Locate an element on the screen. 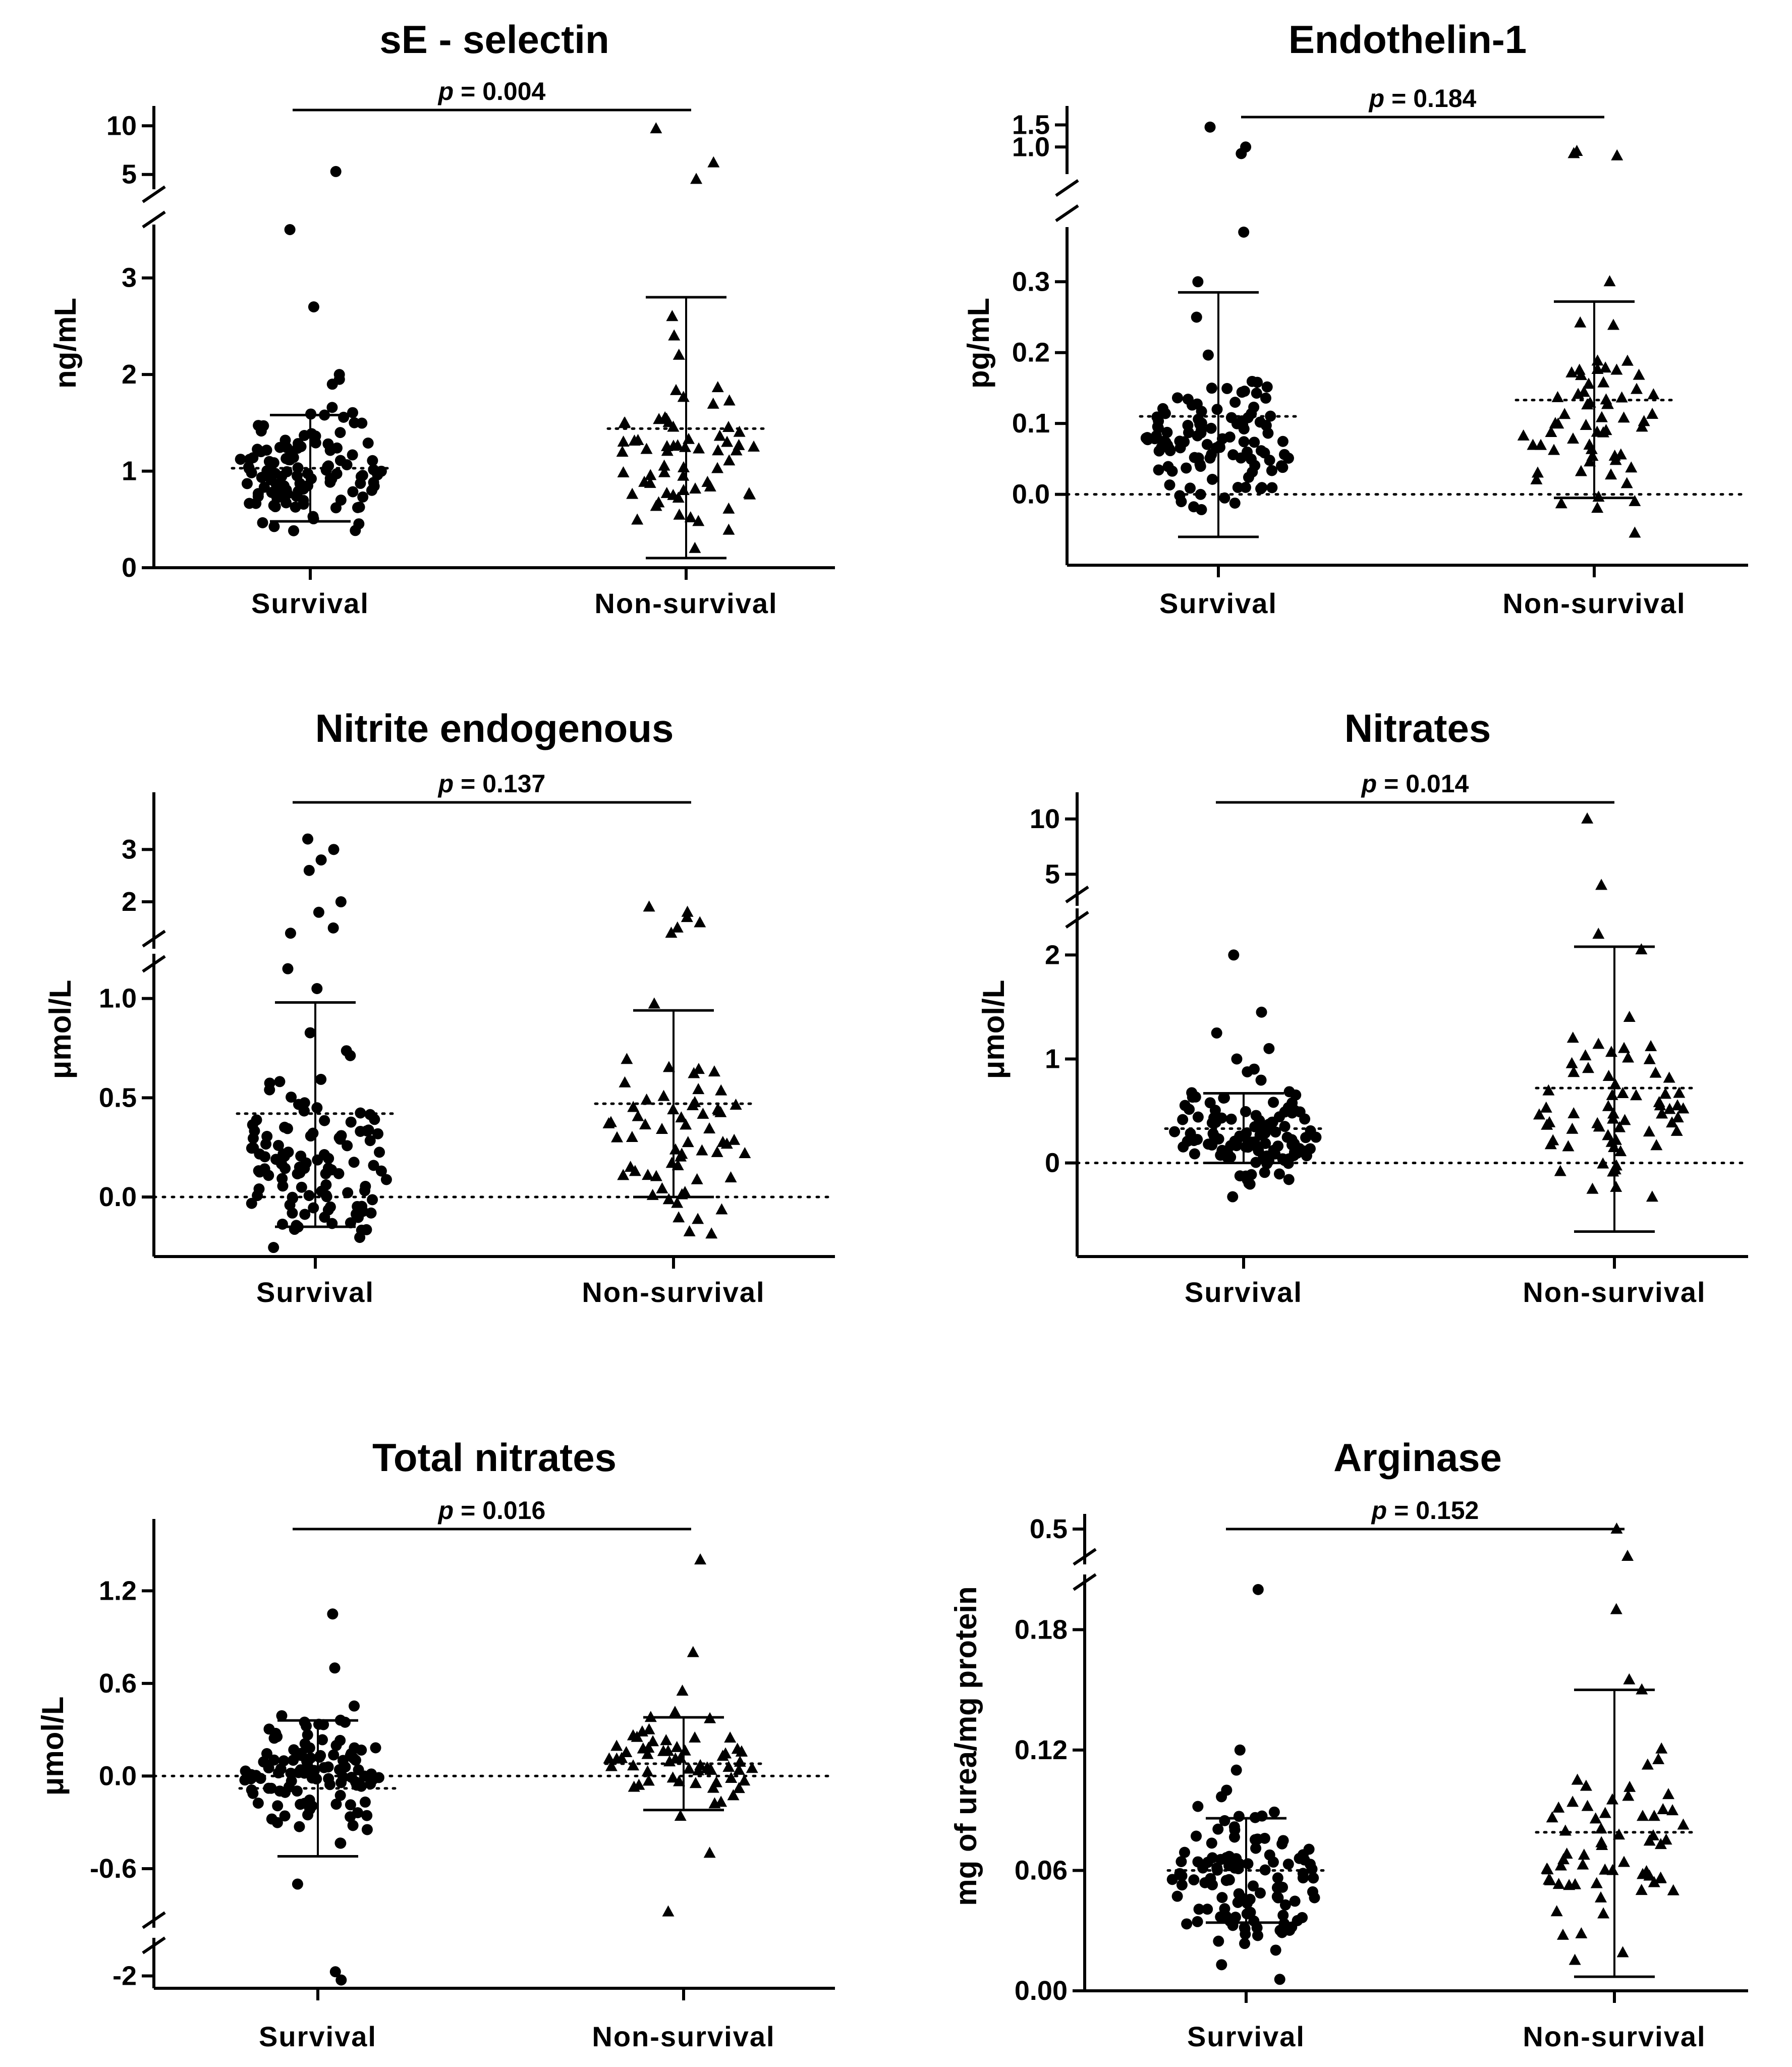  y-tick-label: -0.6 is located at coordinates (113, 1869).